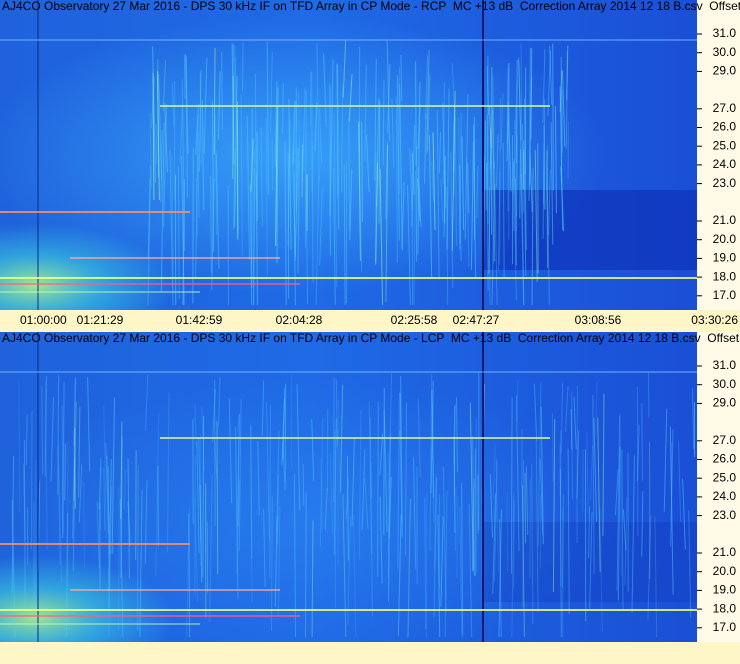 This screenshot has height=664, width=740. Describe the element at coordinates (725, 552) in the screenshot. I see `y-tick-label: 21.0` at that location.